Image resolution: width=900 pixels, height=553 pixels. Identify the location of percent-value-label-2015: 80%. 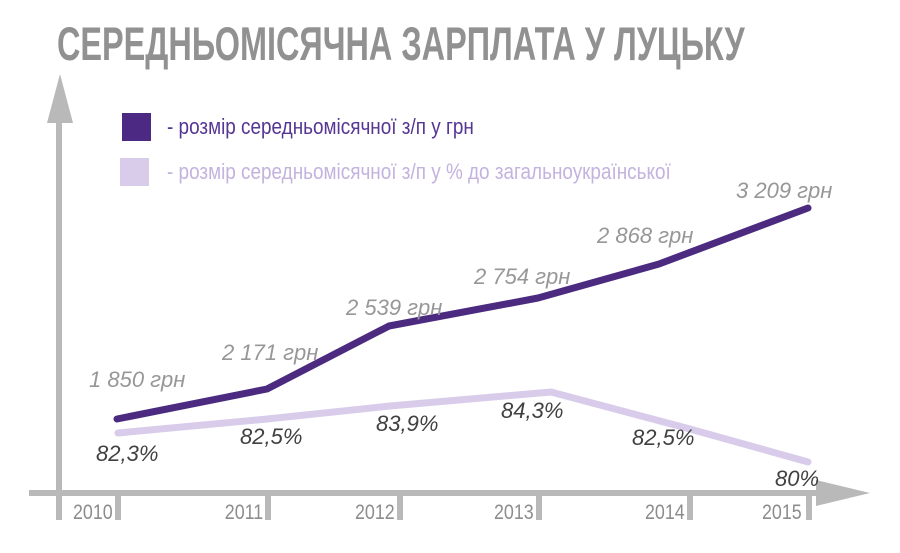
(797, 478).